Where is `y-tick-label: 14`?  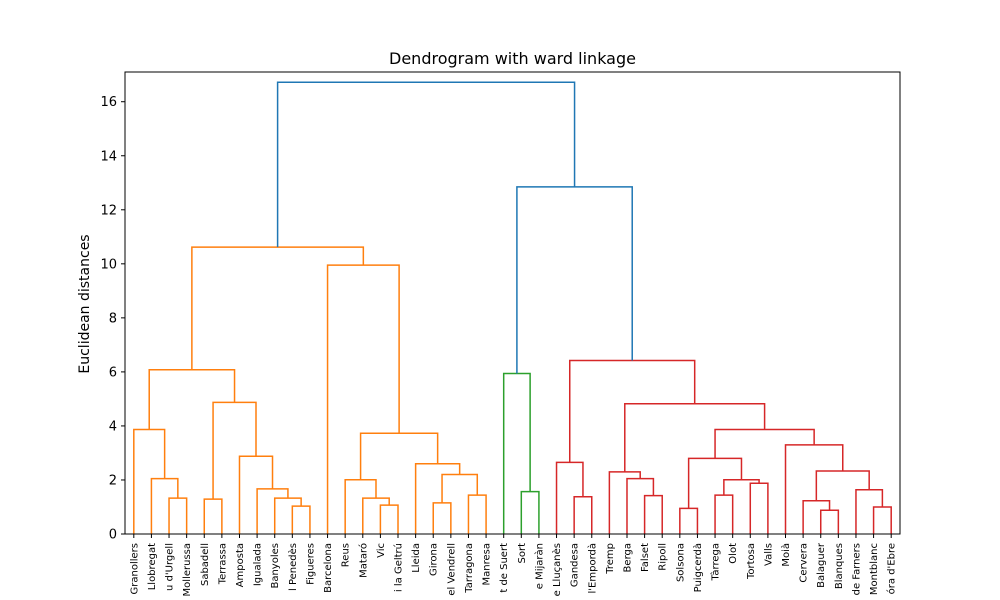
y-tick-label: 14 is located at coordinates (108, 156).